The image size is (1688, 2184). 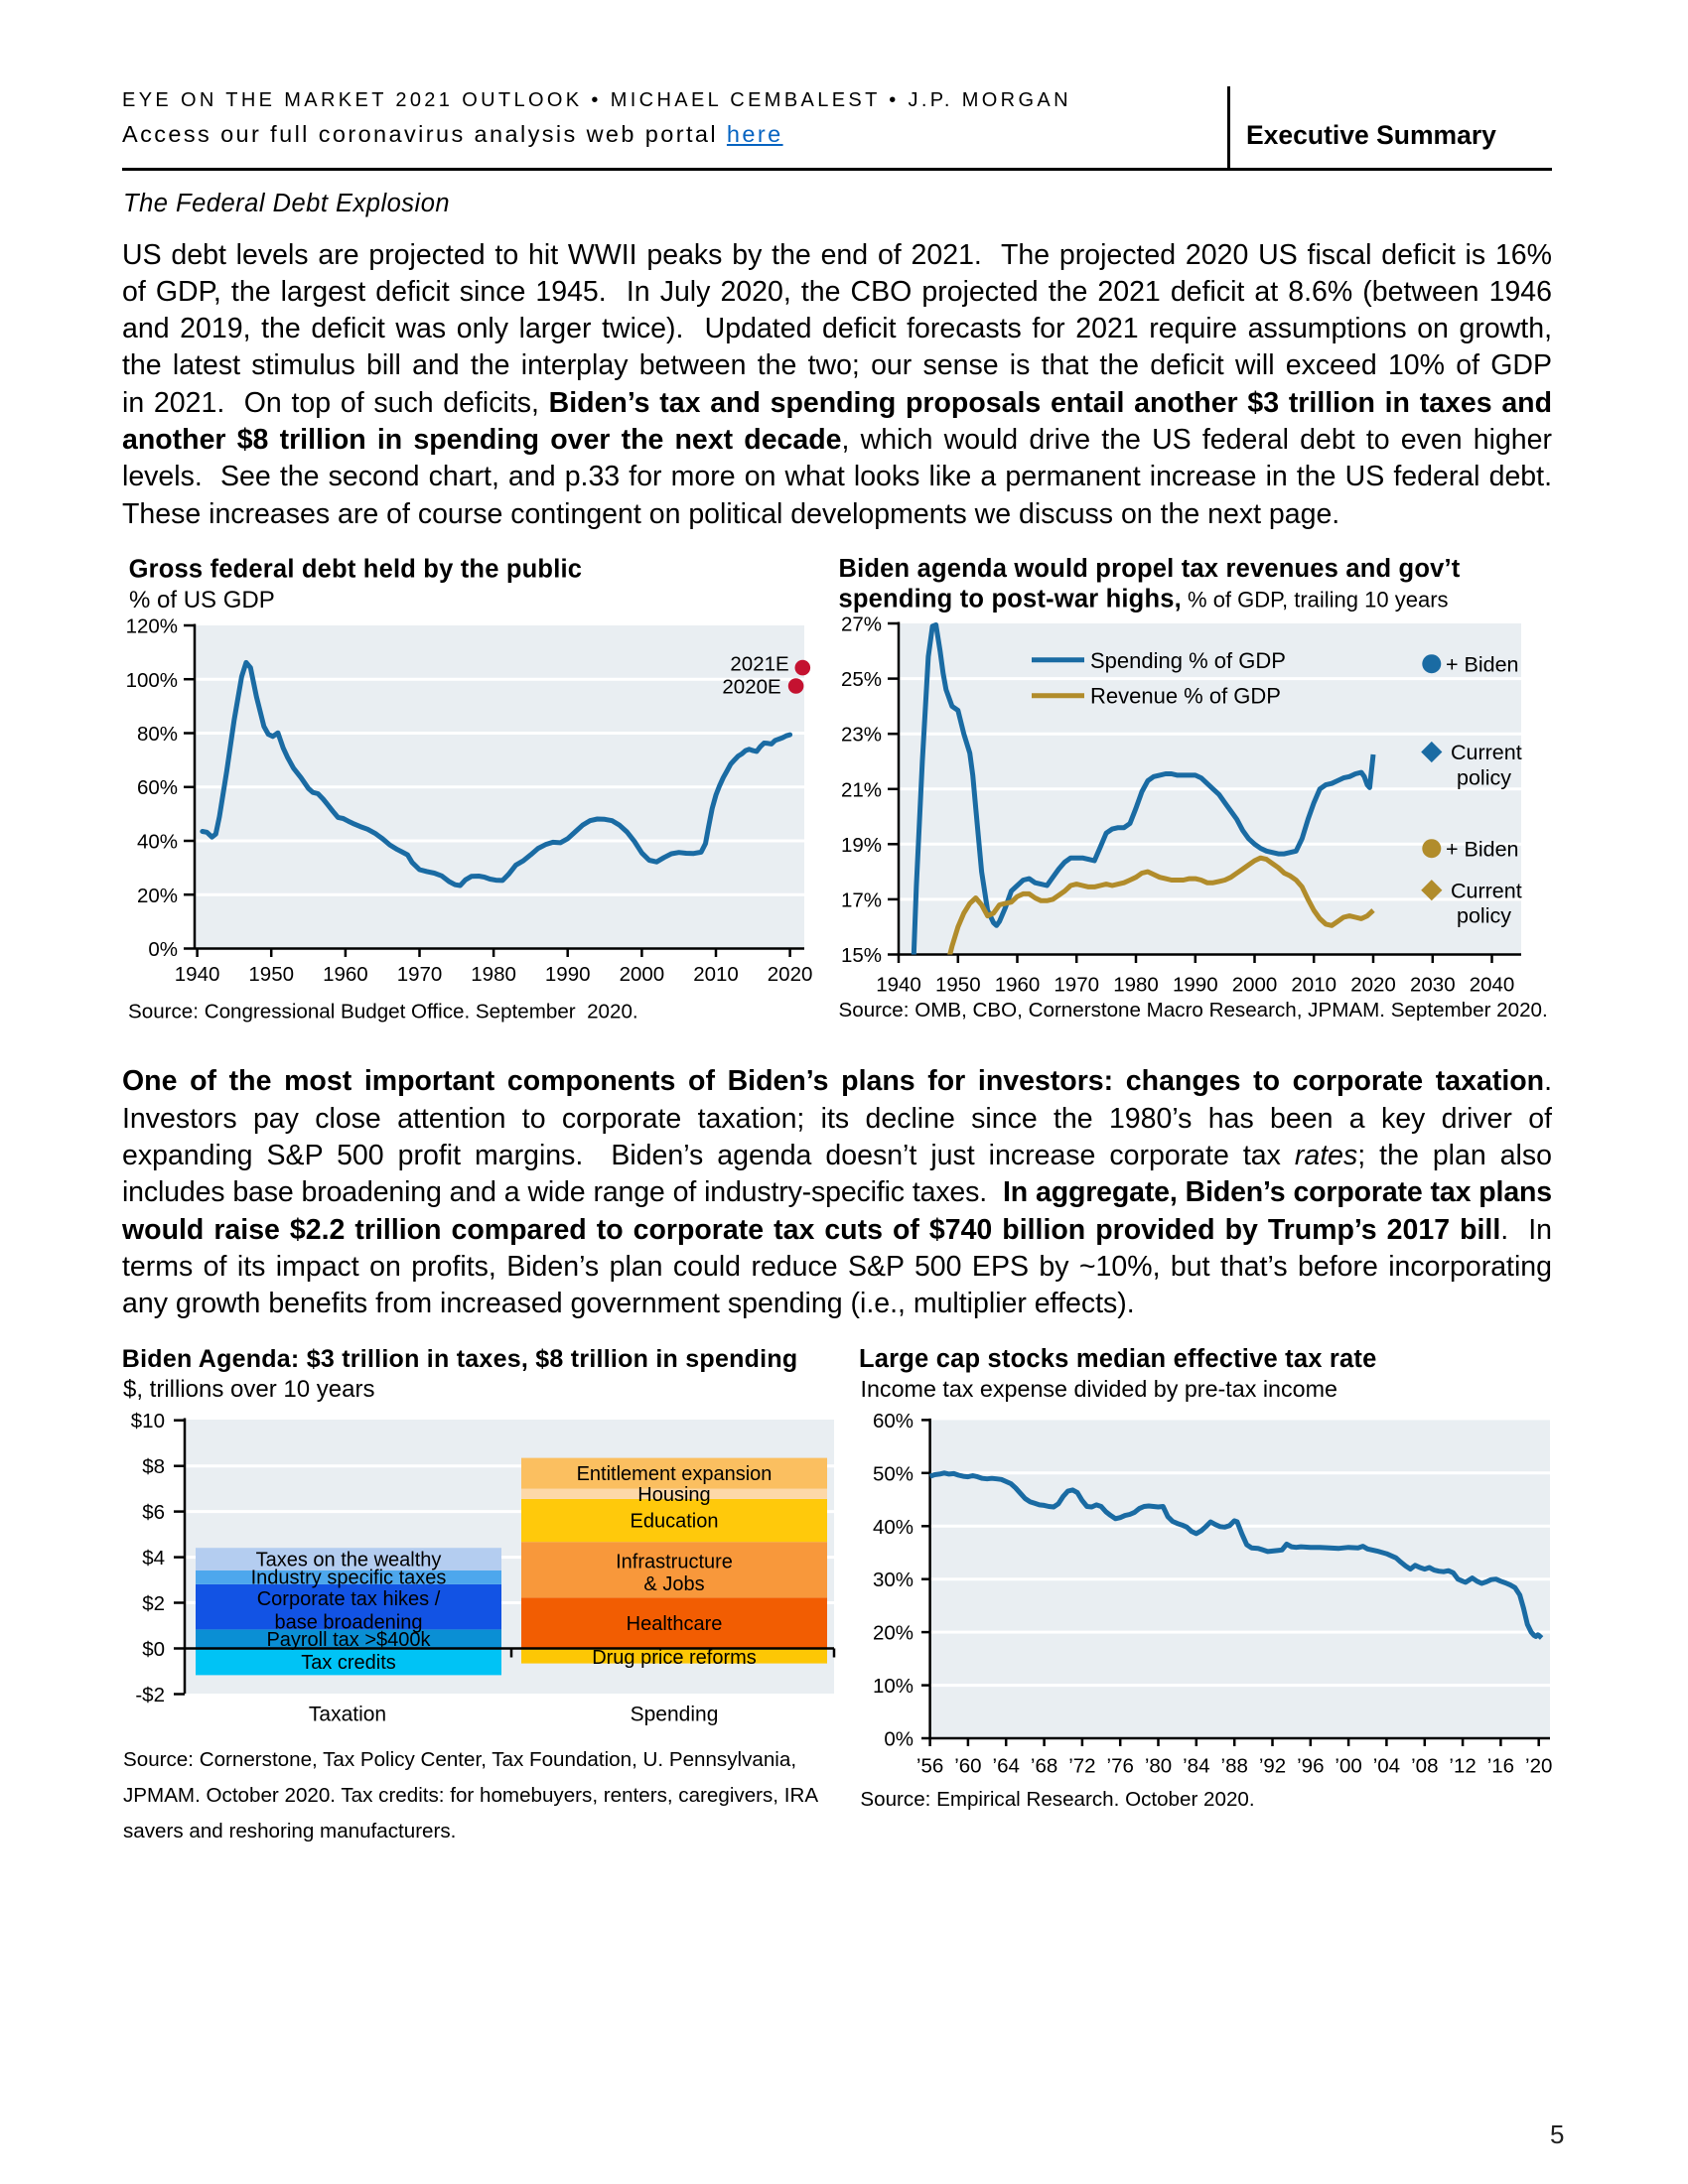 I want to click on svg-text: Spending, so click(x=675, y=1715).